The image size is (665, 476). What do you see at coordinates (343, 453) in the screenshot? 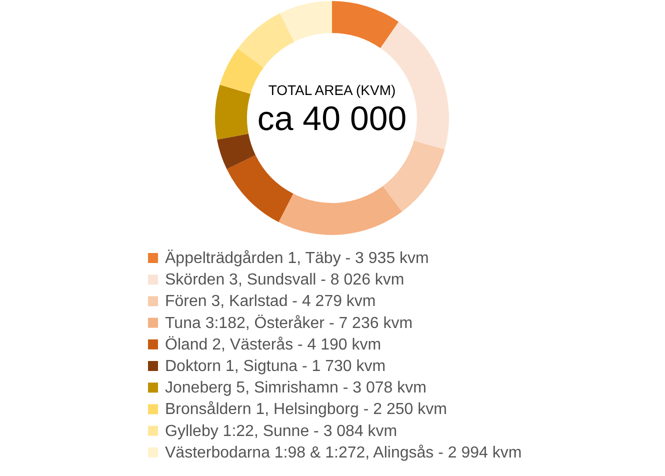
I see `legend-label: Västerbodarna 1:98 & 1:272, Alingsås - 2 994 kvm` at bounding box center [343, 453].